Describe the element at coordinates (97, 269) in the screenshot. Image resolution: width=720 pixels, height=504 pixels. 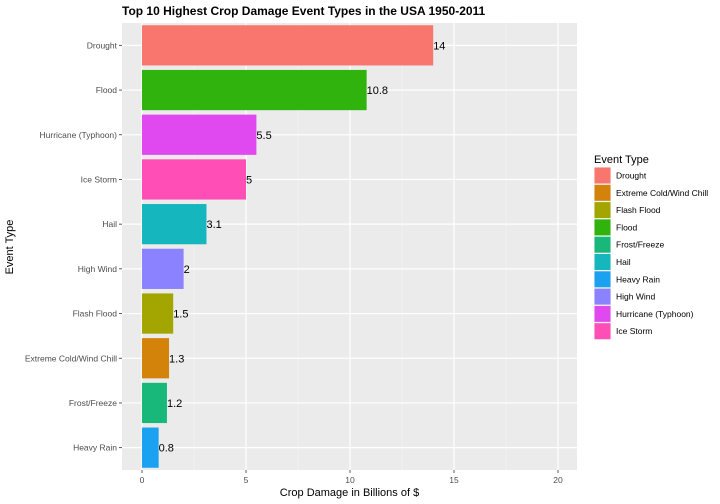
I see `y-tick-label: High Wind` at that location.